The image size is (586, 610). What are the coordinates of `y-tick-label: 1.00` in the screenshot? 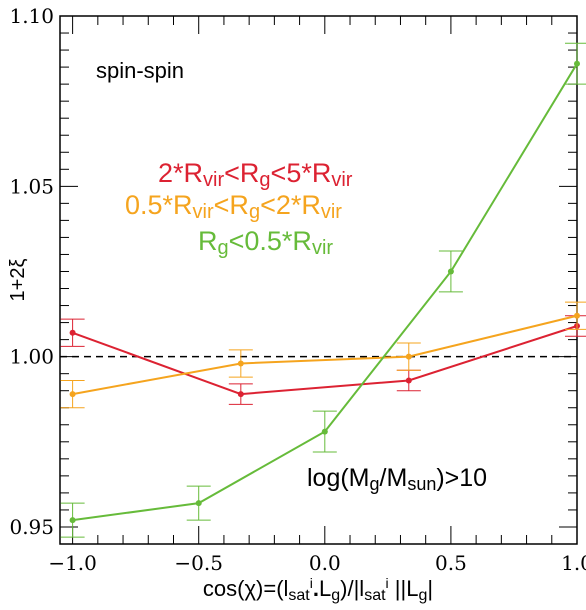 It's located at (31, 357).